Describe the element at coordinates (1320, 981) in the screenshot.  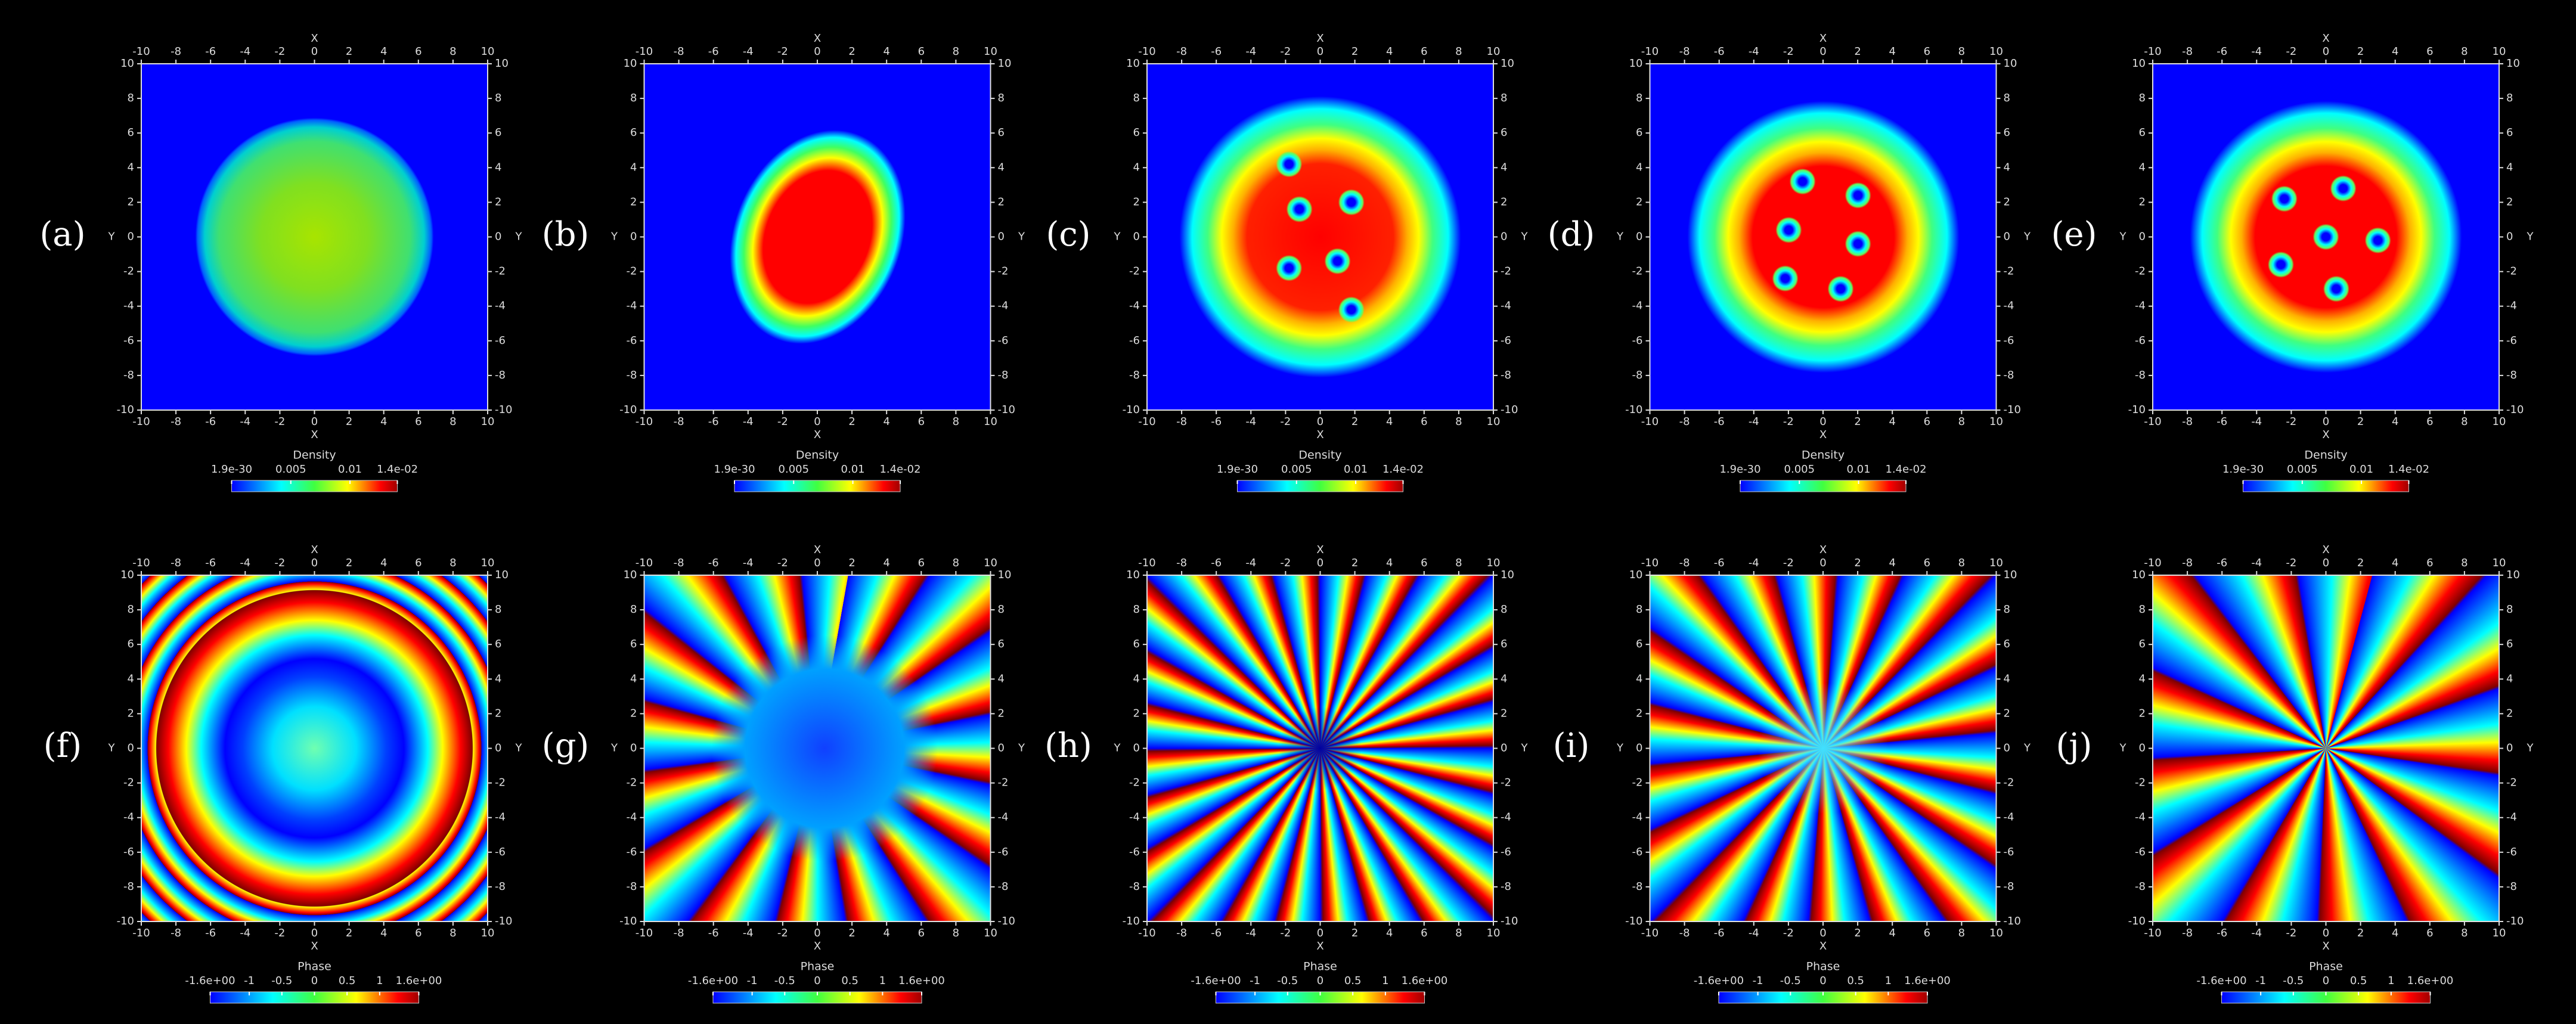
I see `colorbar-tick-label: 0` at that location.